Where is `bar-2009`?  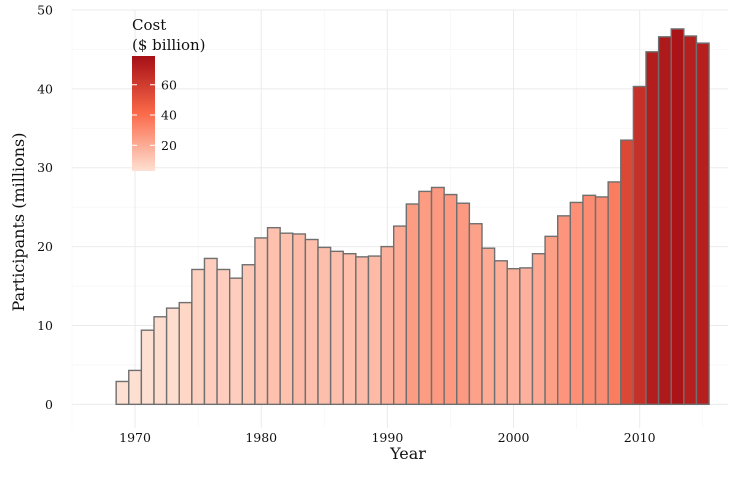
bar-2009 is located at coordinates (627, 272).